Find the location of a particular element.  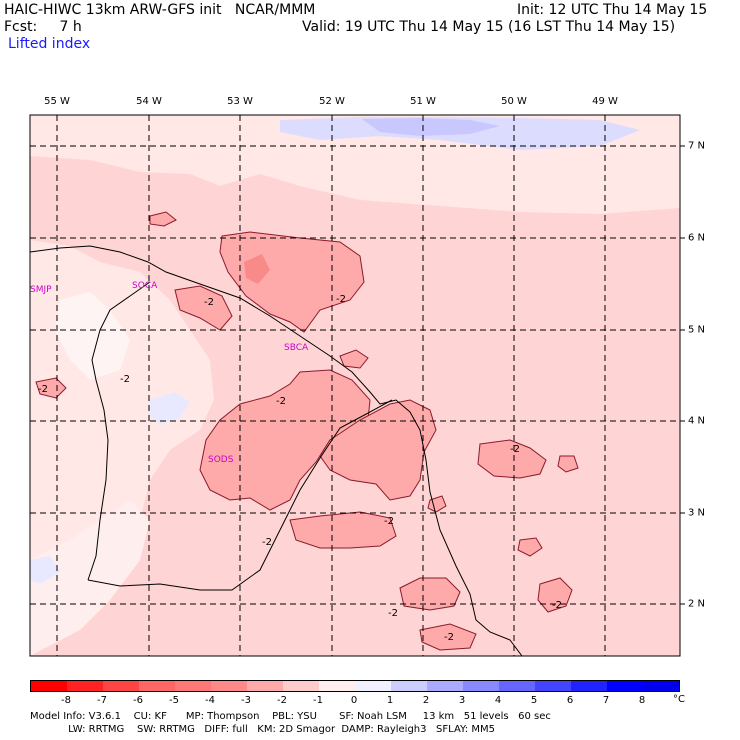

blue-shading-north-dark is located at coordinates (431, 127).